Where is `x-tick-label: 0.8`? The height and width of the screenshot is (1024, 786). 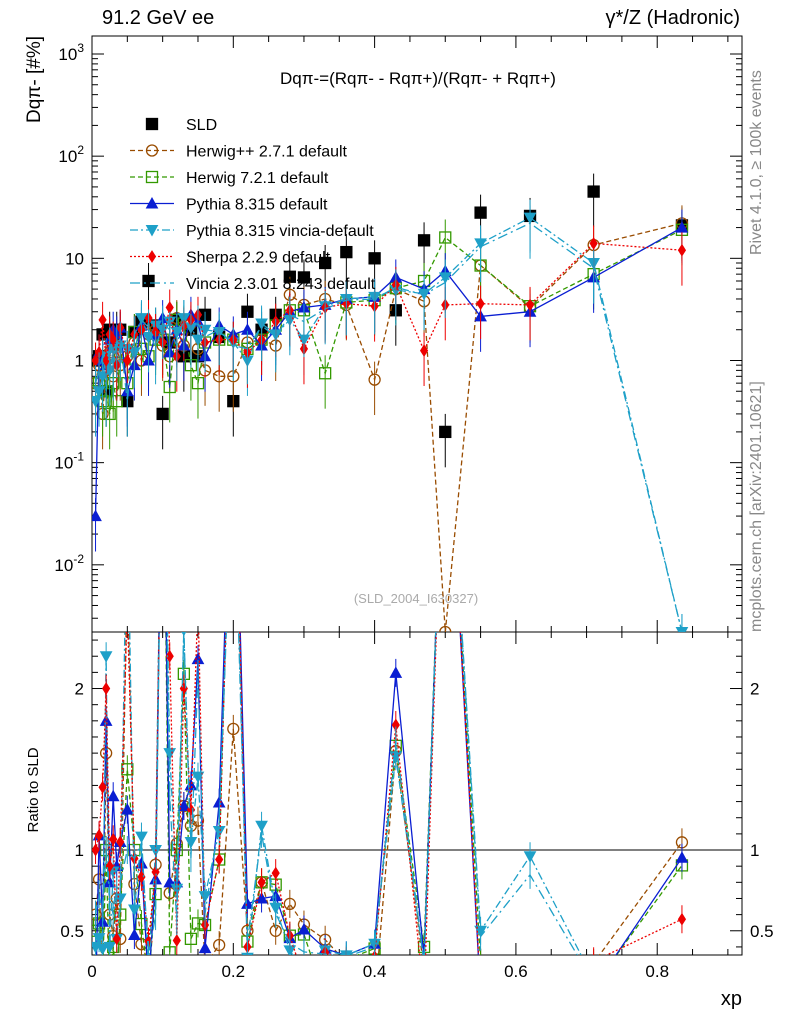
x-tick-label: 0.8 is located at coordinates (657, 971).